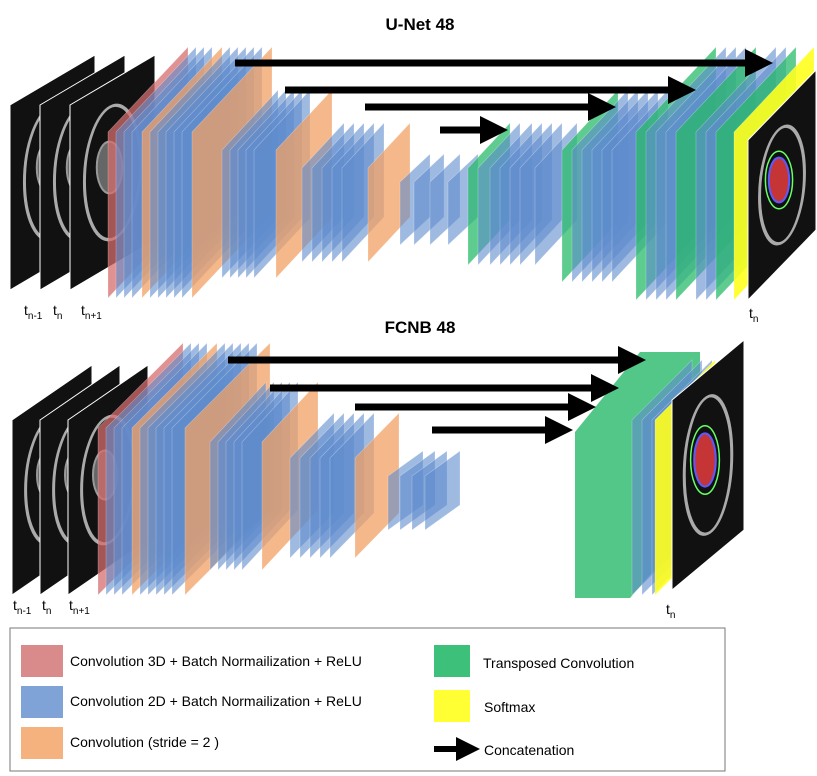 The height and width of the screenshot is (776, 817). What do you see at coordinates (144, 742) in the screenshot?
I see `legend-label: Convolution (stride = 2 )` at bounding box center [144, 742].